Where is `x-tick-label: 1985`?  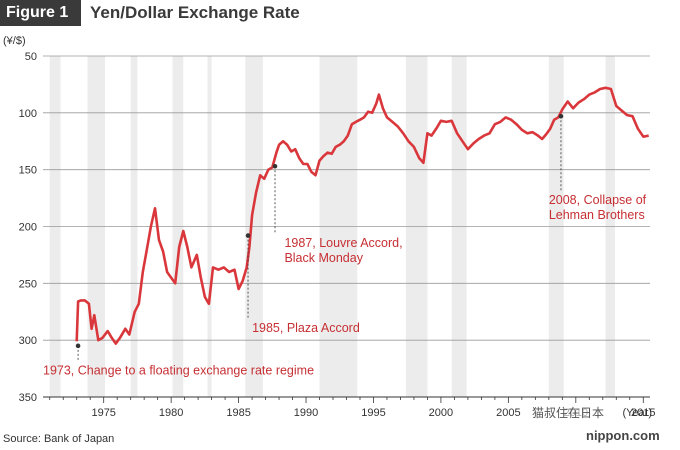 x-tick-label: 1985 is located at coordinates (238, 413).